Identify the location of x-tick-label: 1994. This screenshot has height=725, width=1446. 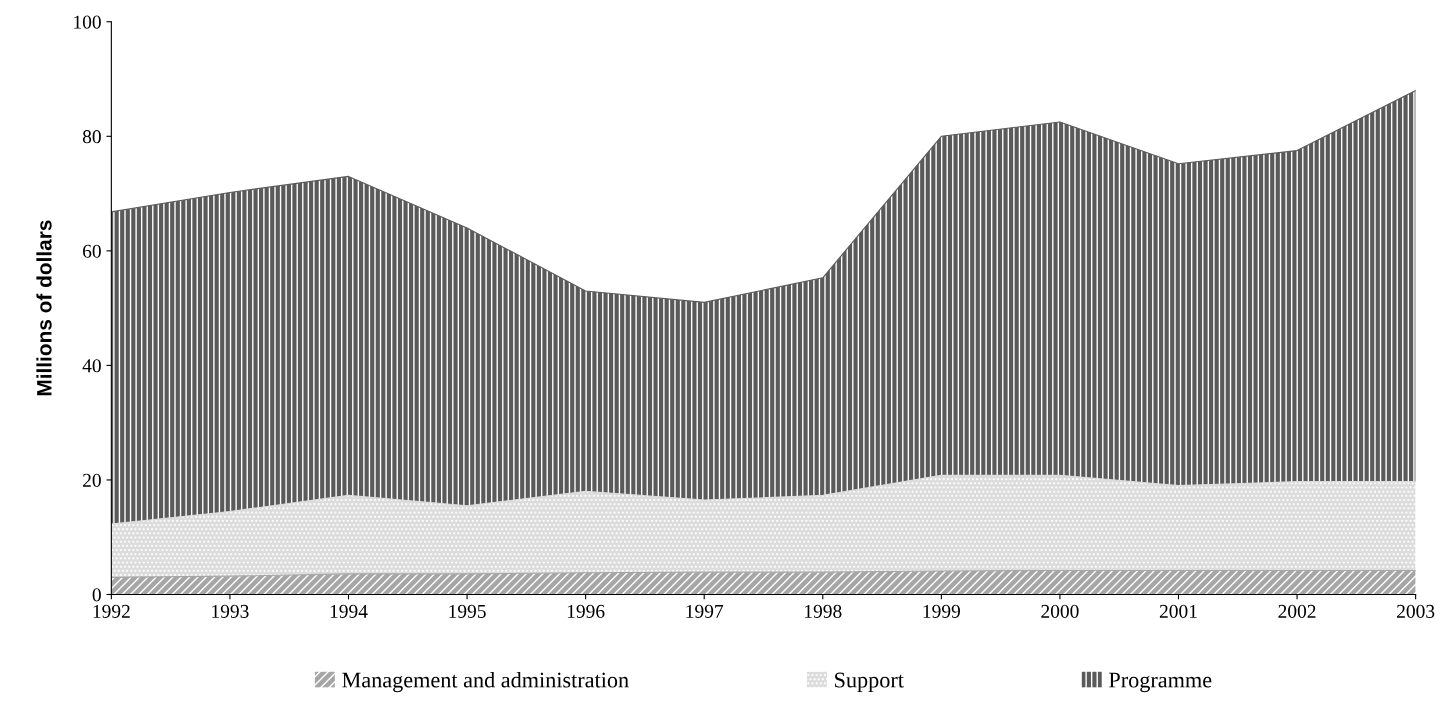
(349, 611).